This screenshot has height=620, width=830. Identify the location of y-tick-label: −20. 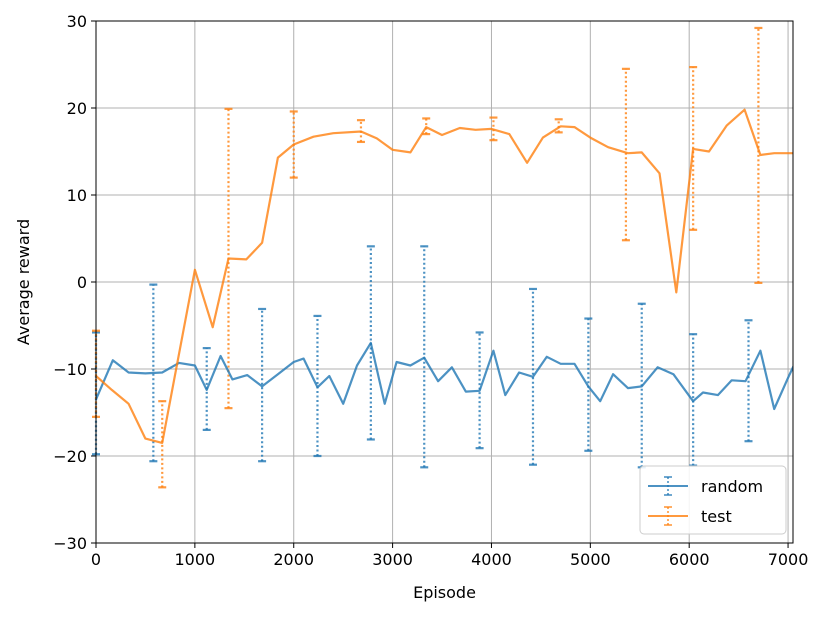
(70, 456).